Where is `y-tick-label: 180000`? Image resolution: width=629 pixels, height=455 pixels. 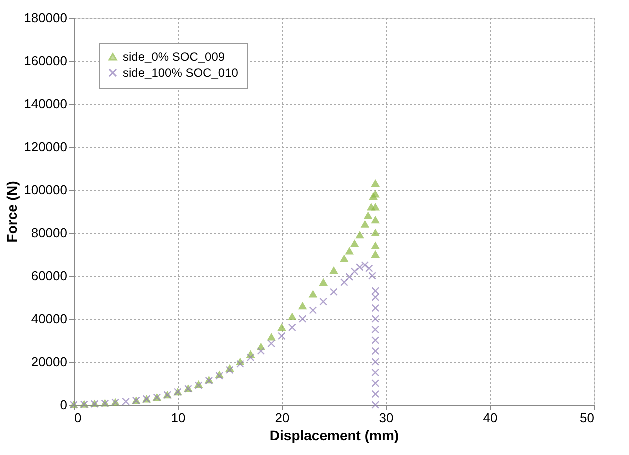
y-tick-label: 180000 is located at coordinates (46, 18).